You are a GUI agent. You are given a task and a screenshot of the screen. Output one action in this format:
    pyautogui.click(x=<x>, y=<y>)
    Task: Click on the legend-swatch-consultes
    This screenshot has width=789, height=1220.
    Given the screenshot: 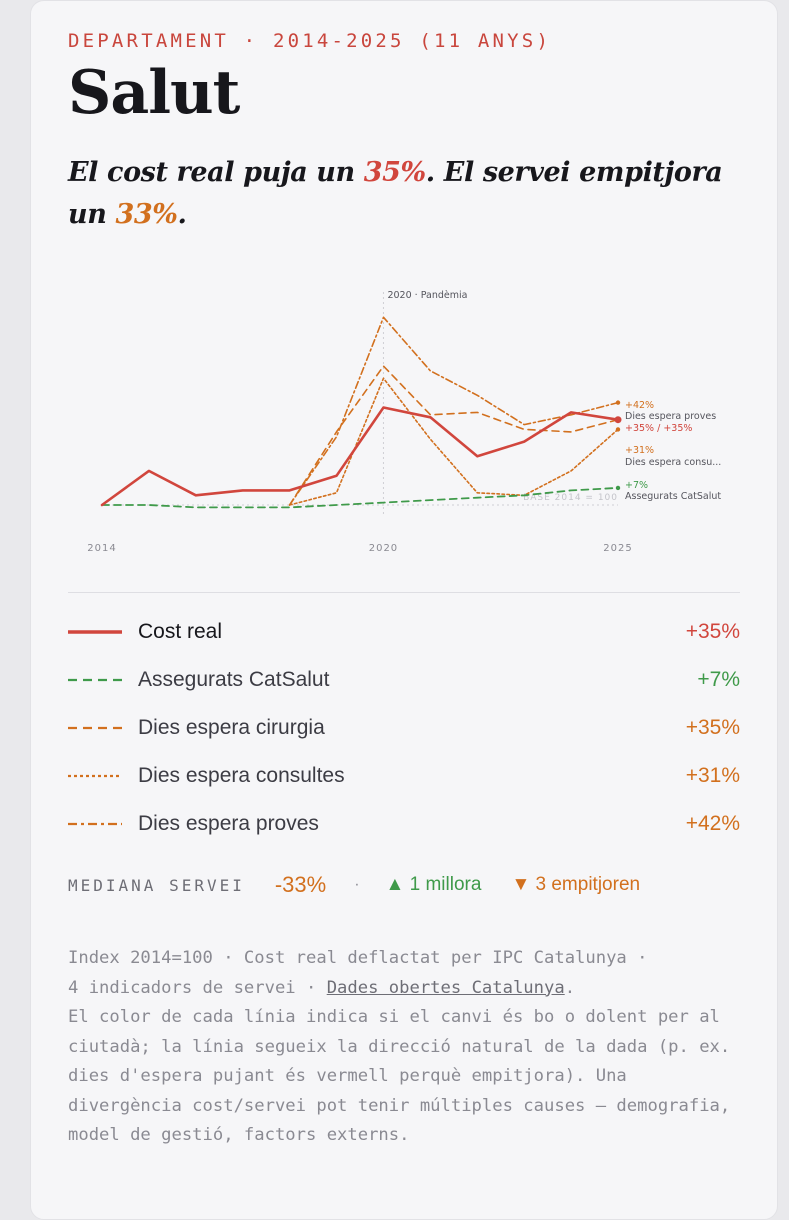 What is the action you would take?
    pyautogui.click(x=95, y=776)
    